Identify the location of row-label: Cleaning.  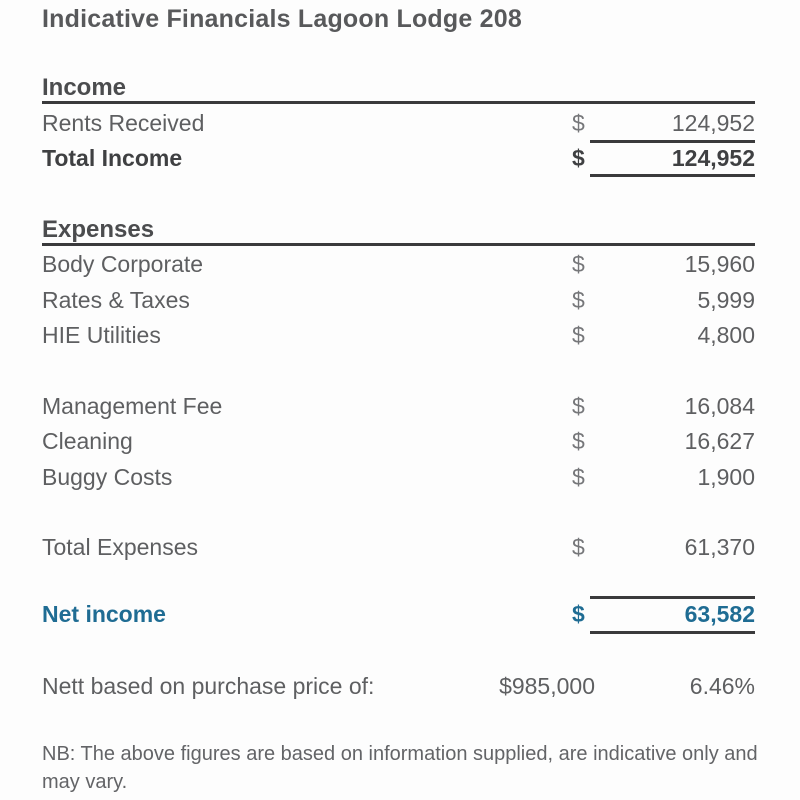
(87, 441).